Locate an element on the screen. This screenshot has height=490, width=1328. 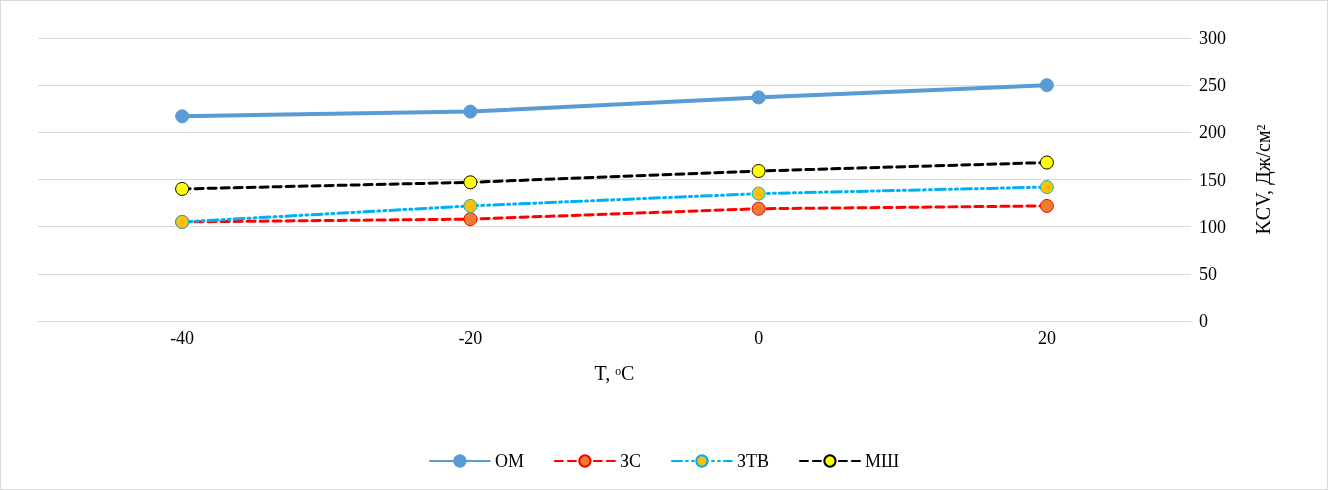
legend-label: ОМ is located at coordinates (509, 461).